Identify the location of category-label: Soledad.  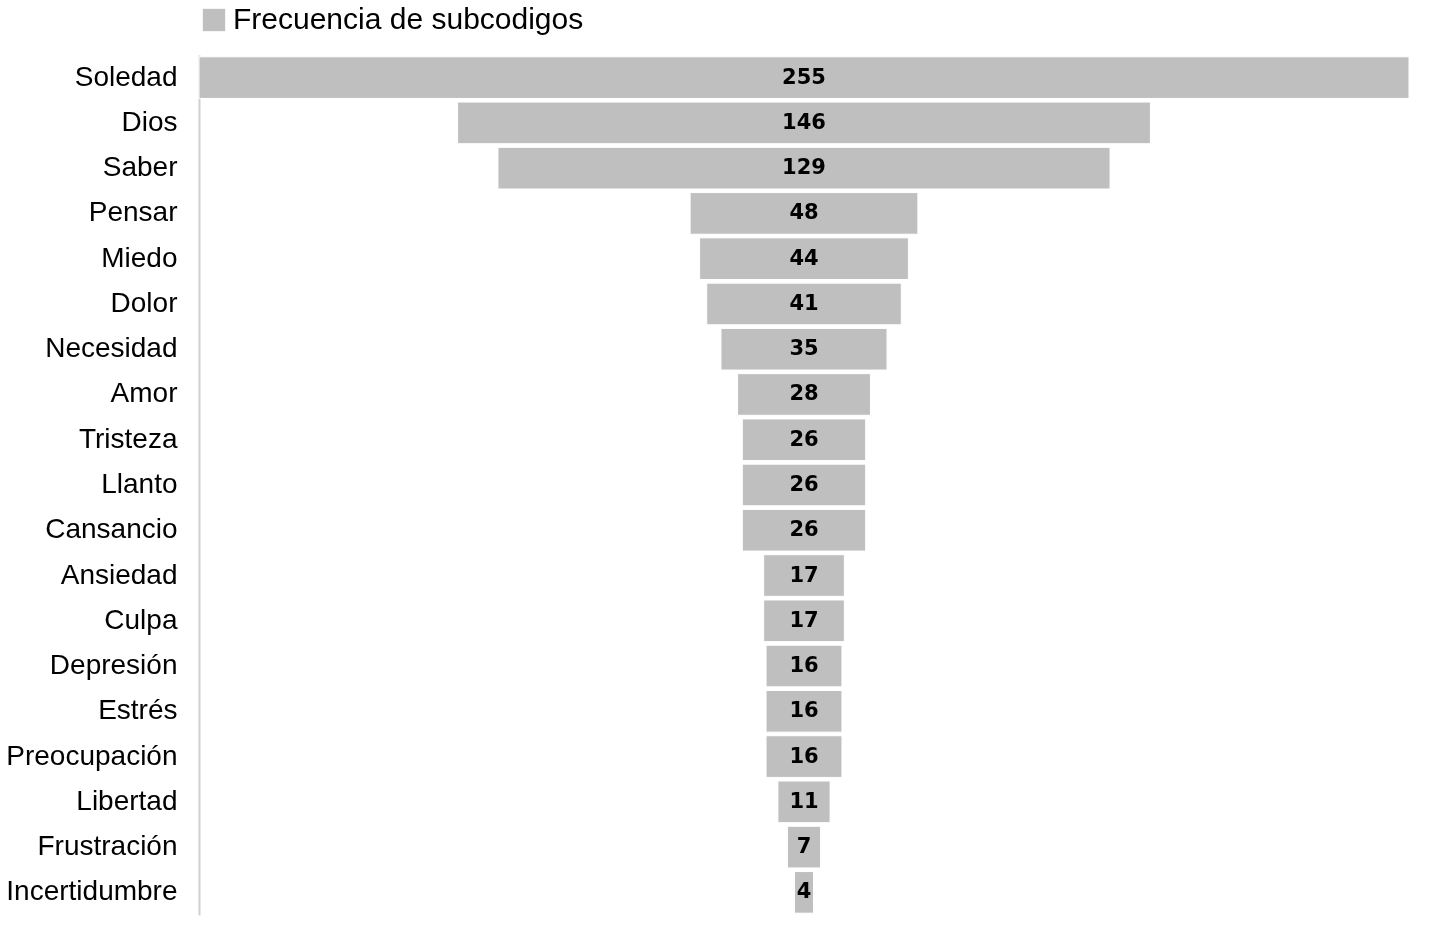
(126, 76).